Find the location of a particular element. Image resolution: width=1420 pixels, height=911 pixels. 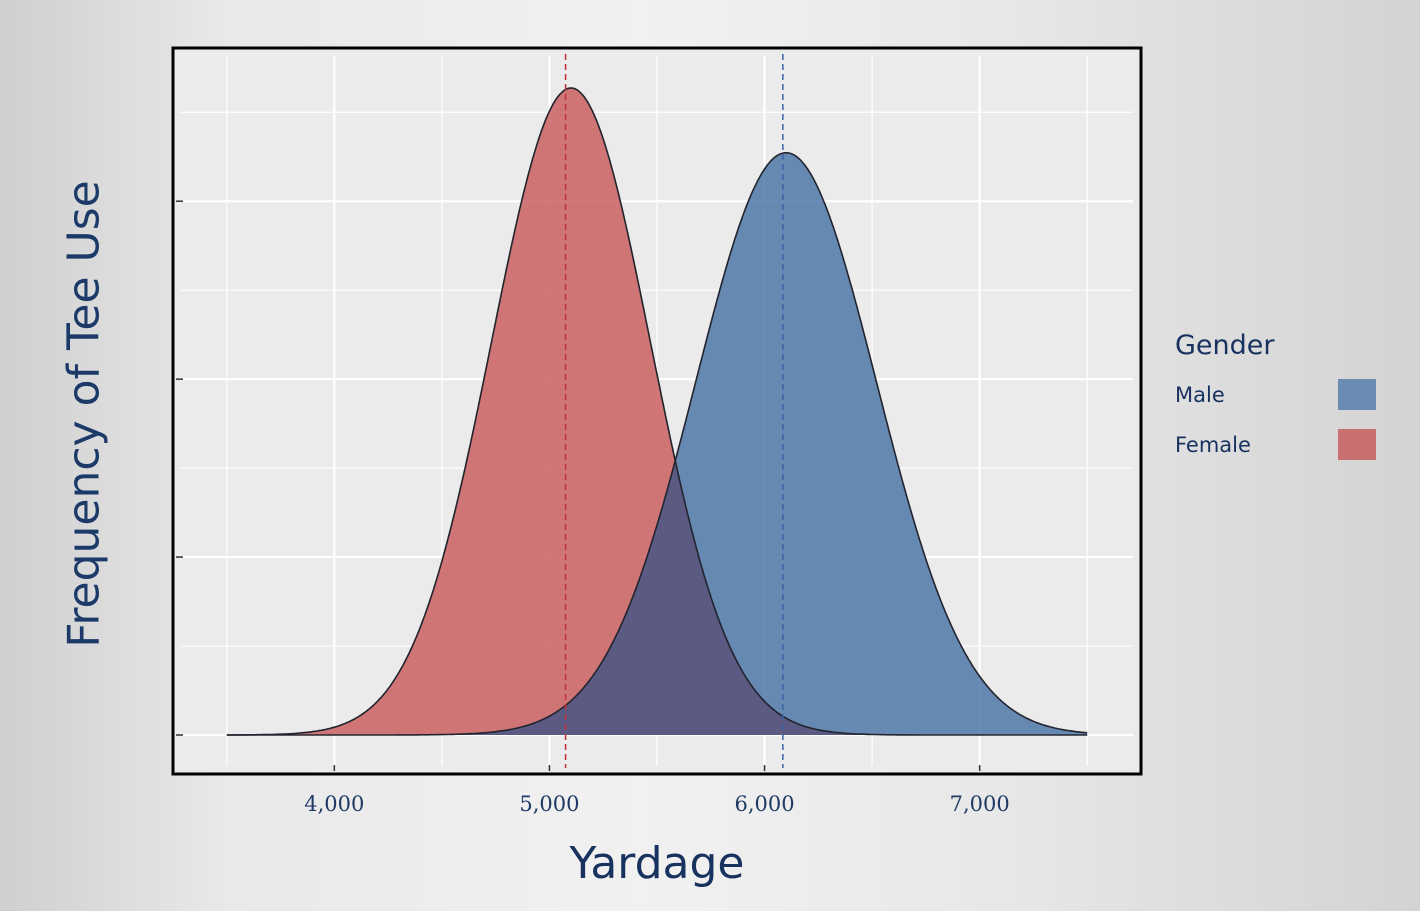

x-tick-label: 5,000 is located at coordinates (549, 804).